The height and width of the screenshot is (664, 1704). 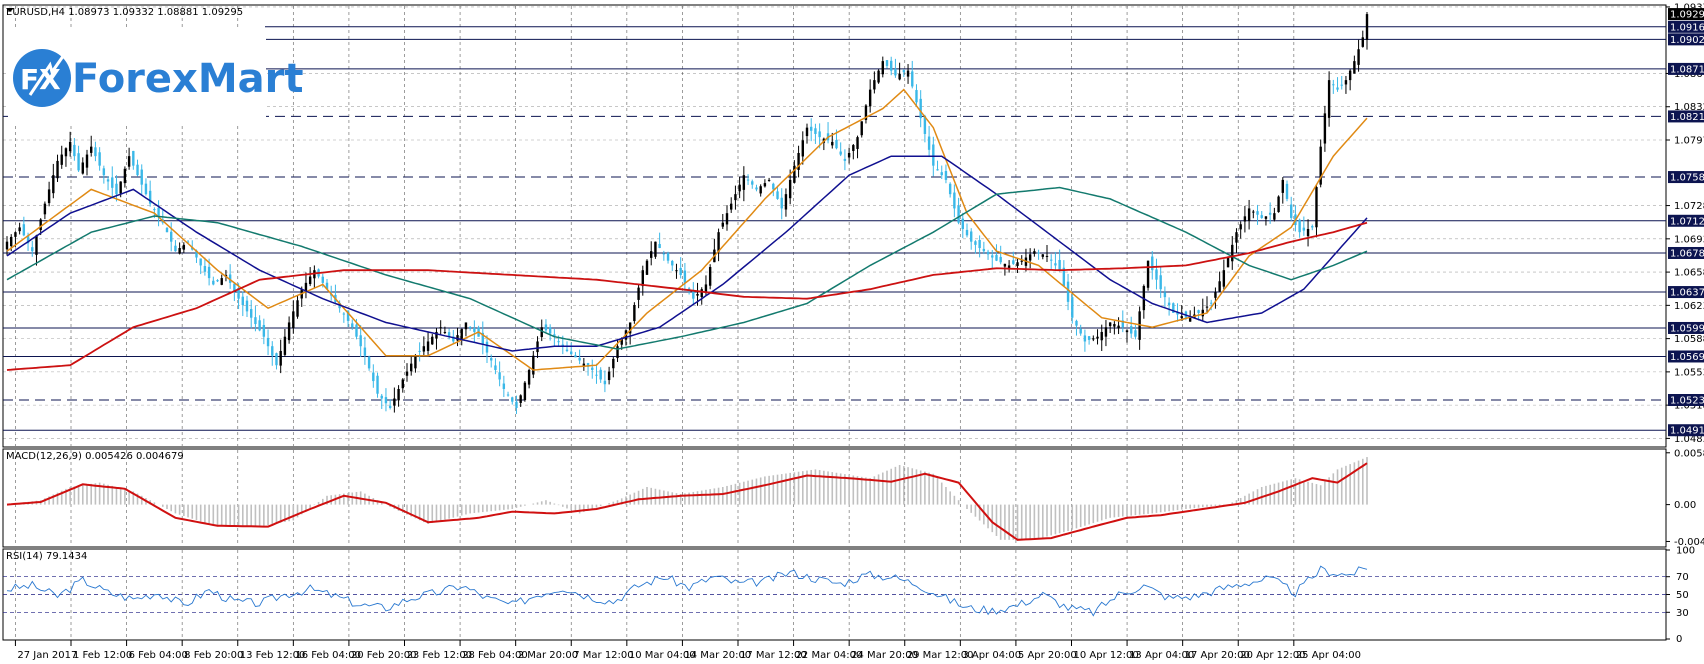 What do you see at coordinates (10, 10) in the screenshot?
I see `collapse-triangle-icon` at bounding box center [10, 10].